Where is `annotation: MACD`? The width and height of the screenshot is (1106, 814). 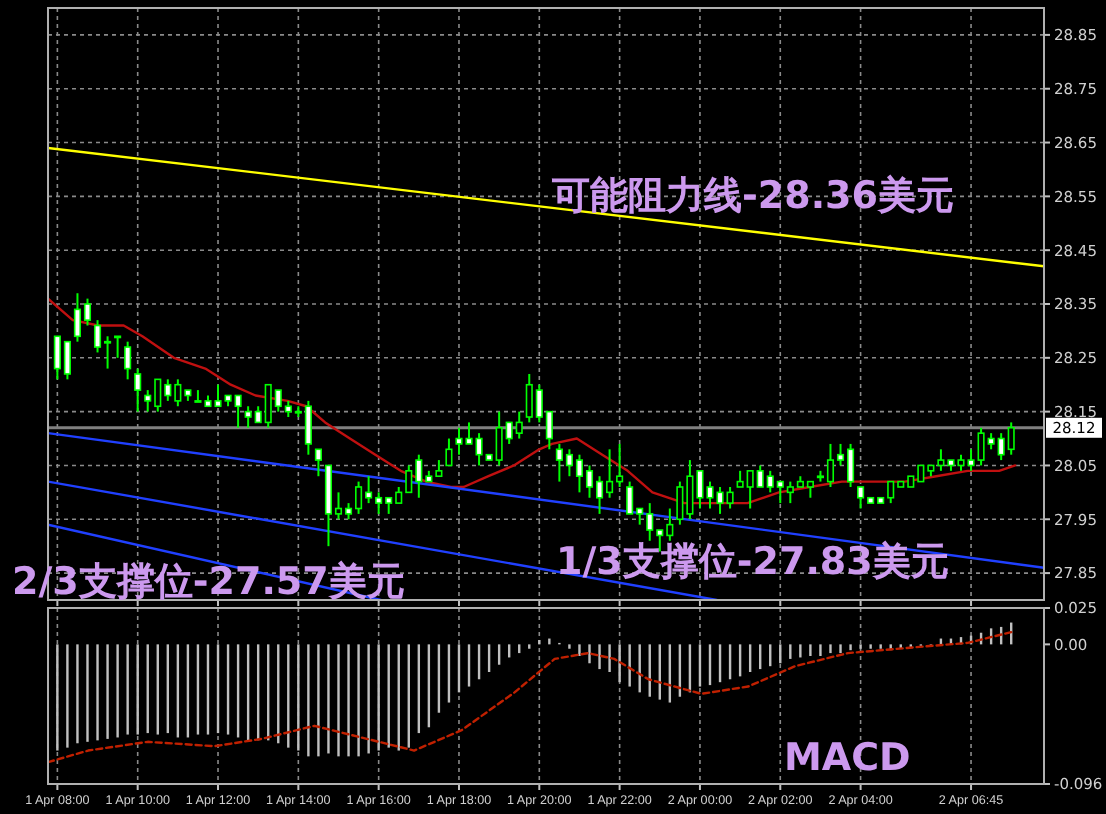 annotation: MACD is located at coordinates (847, 758).